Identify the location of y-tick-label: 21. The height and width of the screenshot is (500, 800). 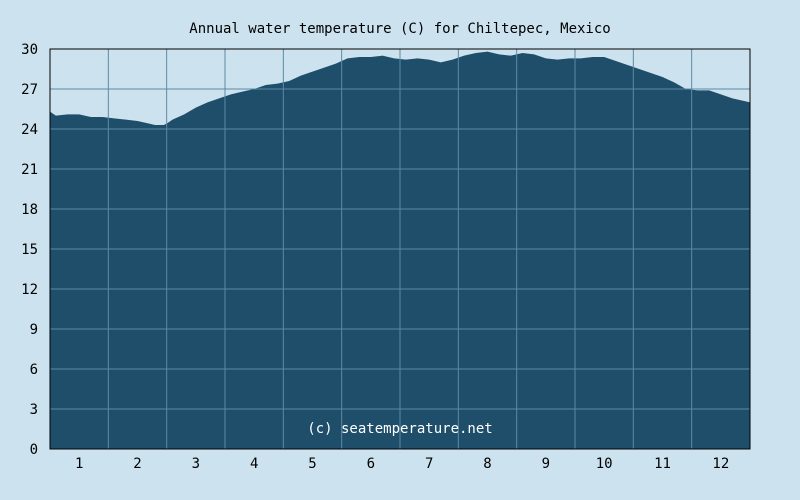
(29, 170).